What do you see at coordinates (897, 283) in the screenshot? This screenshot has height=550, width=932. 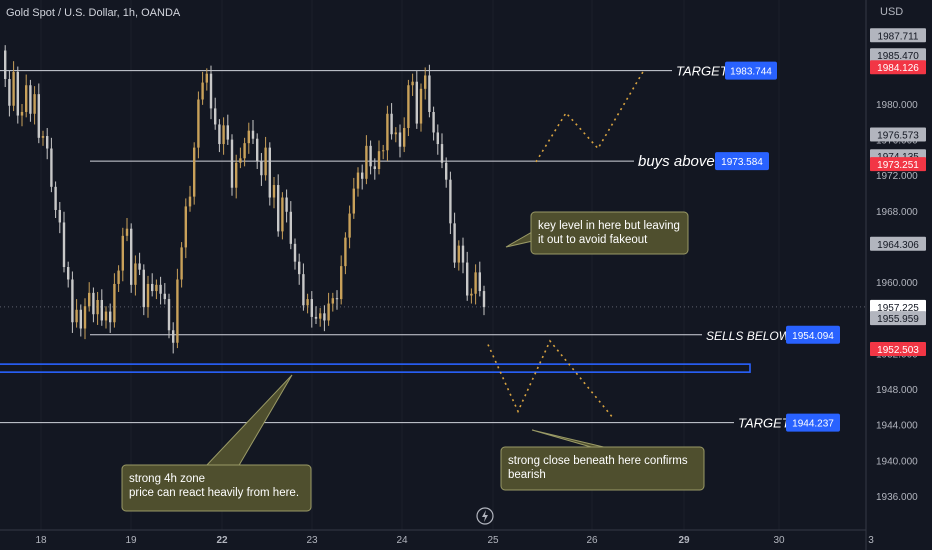 I see `y-tick-label: 1960.000` at bounding box center [897, 283].